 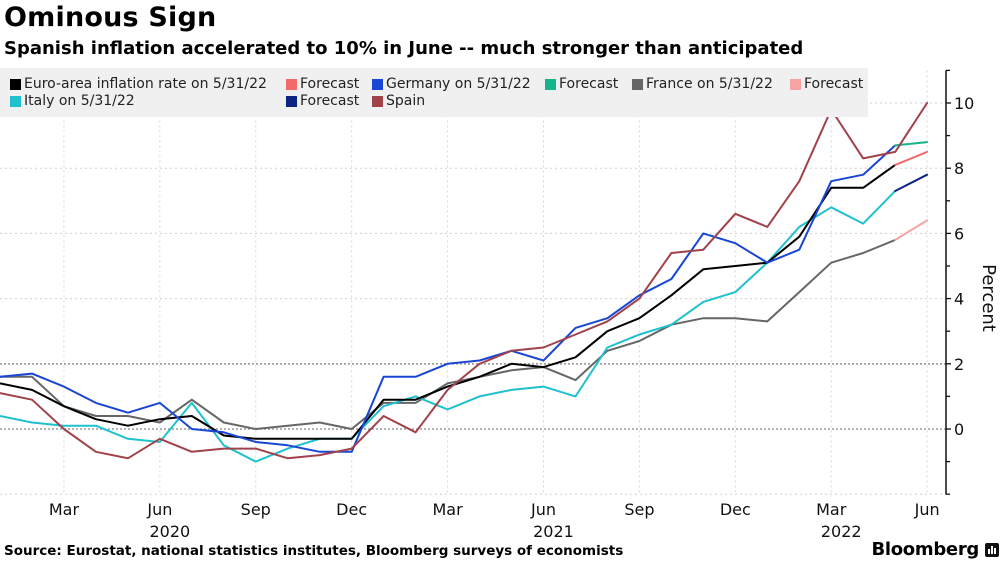 What do you see at coordinates (169, 531) in the screenshot?
I see `x-year-label: 2020` at bounding box center [169, 531].